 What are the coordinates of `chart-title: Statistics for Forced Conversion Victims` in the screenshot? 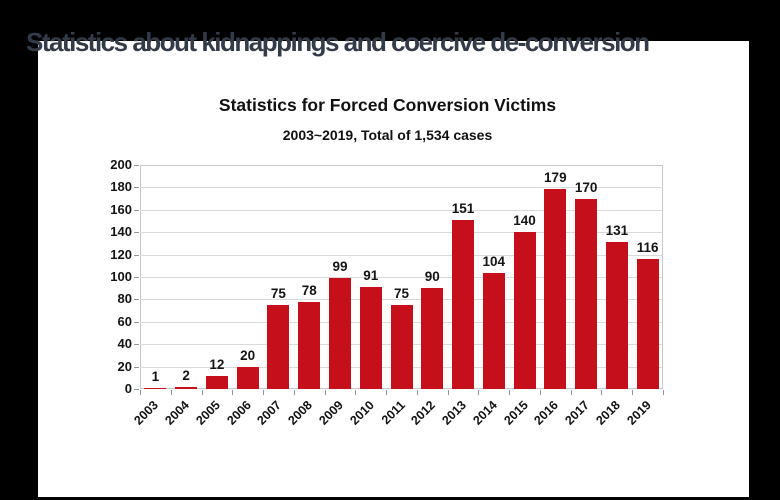 It's located at (387, 105).